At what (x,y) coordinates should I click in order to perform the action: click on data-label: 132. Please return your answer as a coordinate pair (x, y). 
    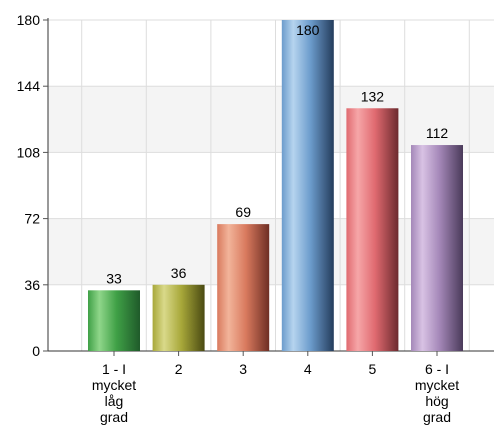
    Looking at the image, I should click on (373, 96).